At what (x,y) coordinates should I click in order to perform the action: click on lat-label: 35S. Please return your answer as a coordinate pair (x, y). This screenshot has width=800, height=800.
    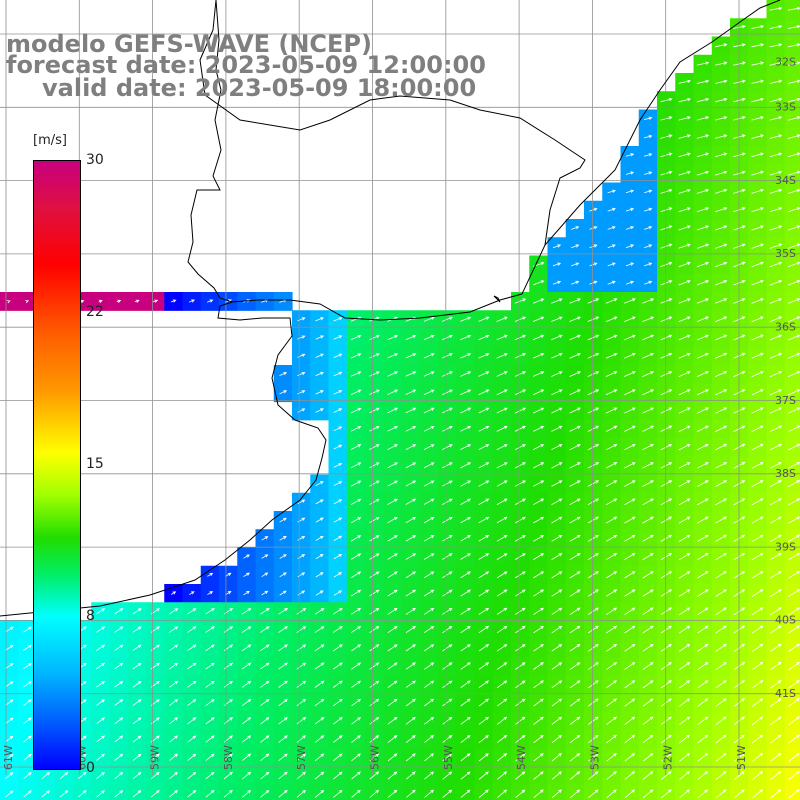
    Looking at the image, I should click on (785, 253).